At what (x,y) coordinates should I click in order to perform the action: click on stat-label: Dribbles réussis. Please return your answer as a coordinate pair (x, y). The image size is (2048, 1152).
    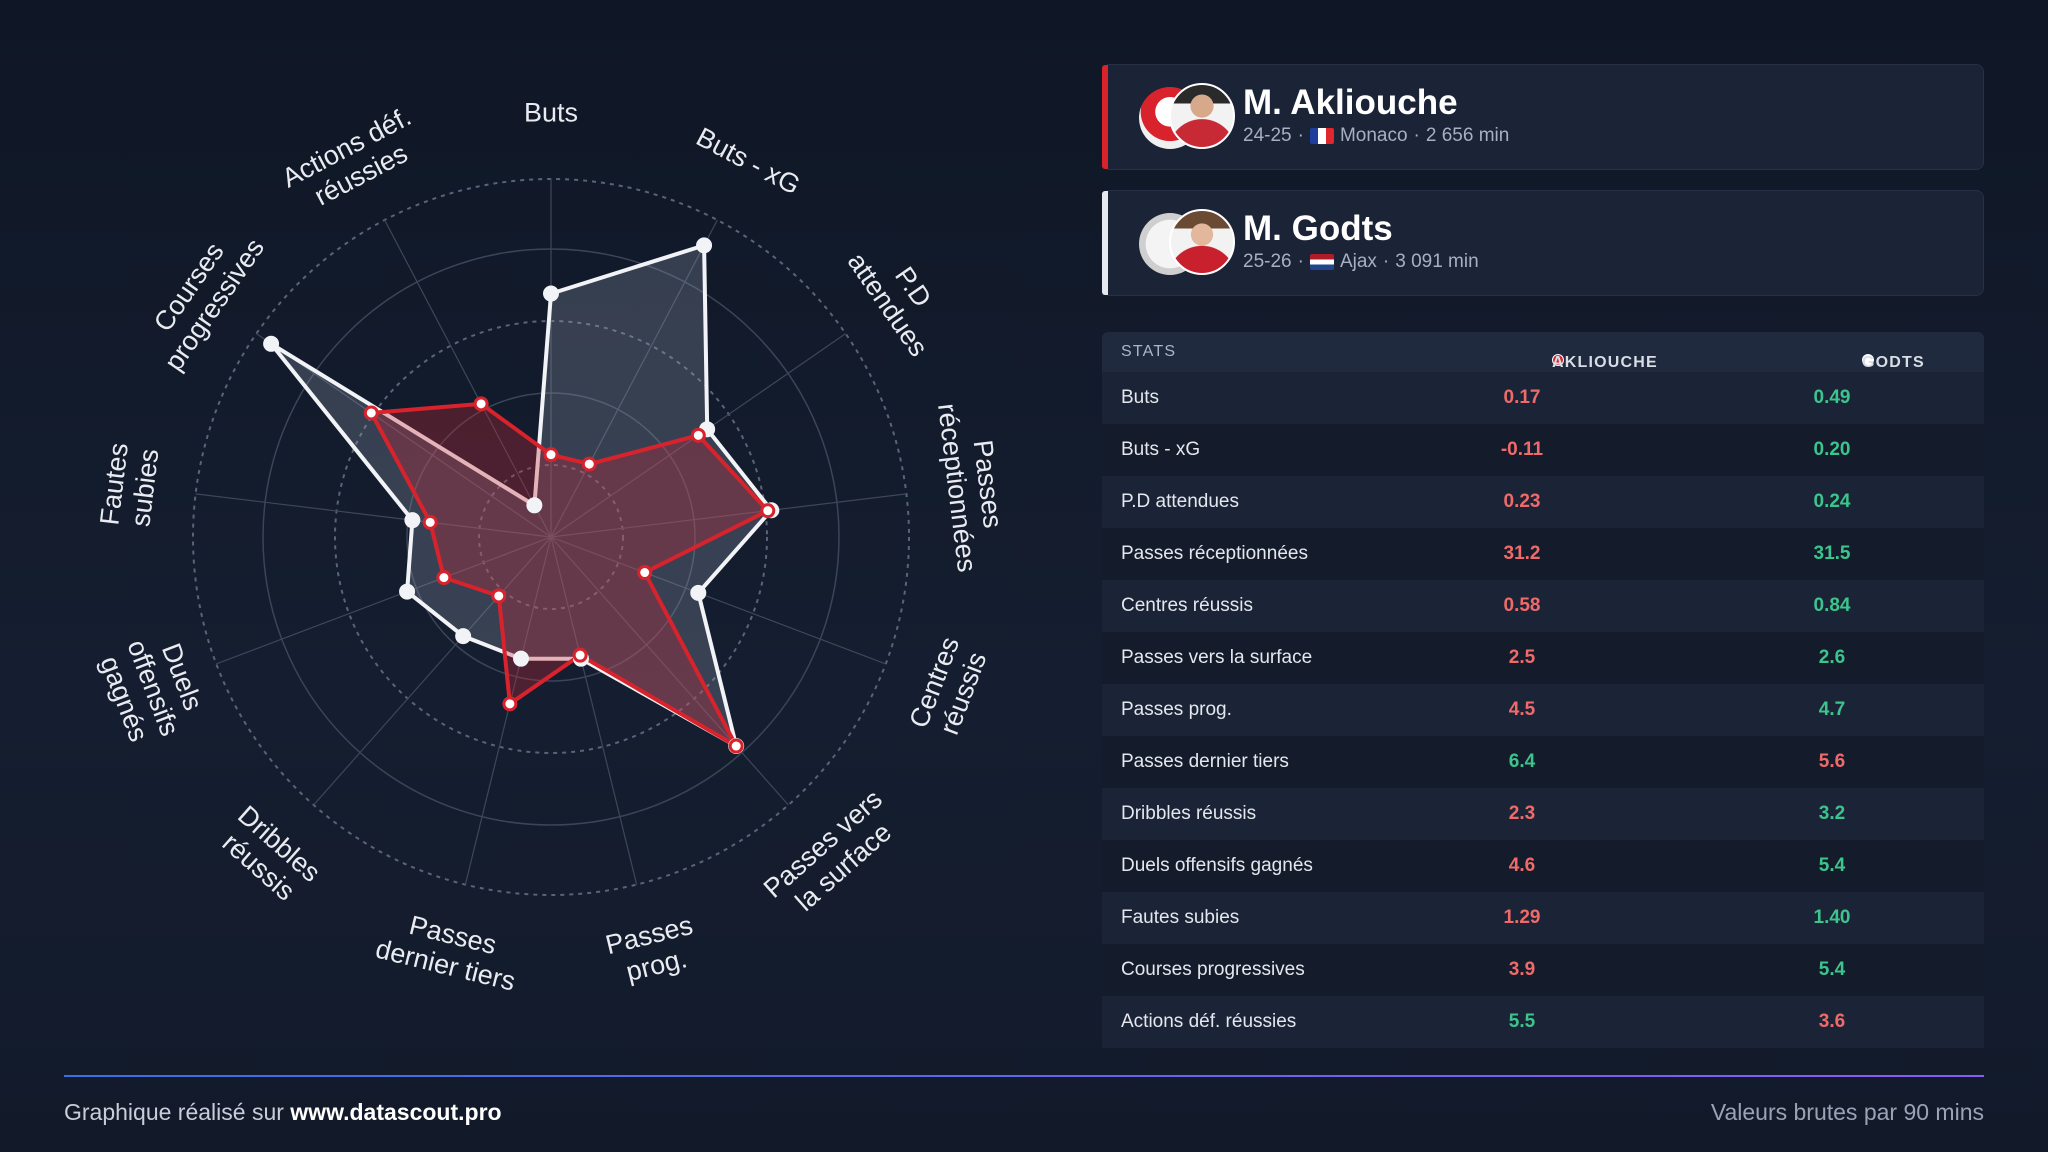
    Looking at the image, I should click on (1189, 813).